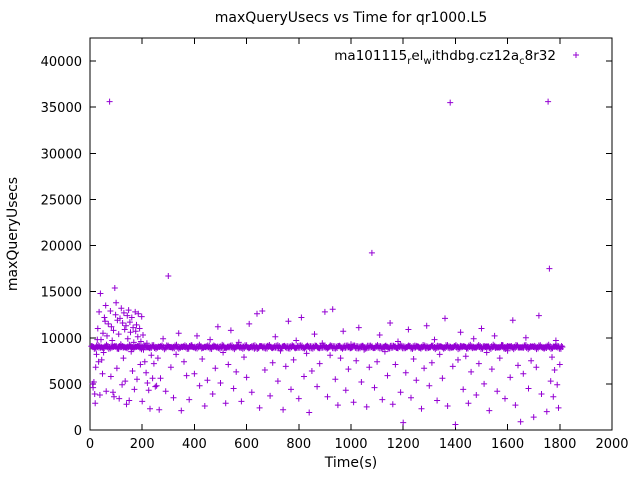 The height and width of the screenshot is (480, 640). I want to click on x-tick-label: 1800, so click(559, 444).